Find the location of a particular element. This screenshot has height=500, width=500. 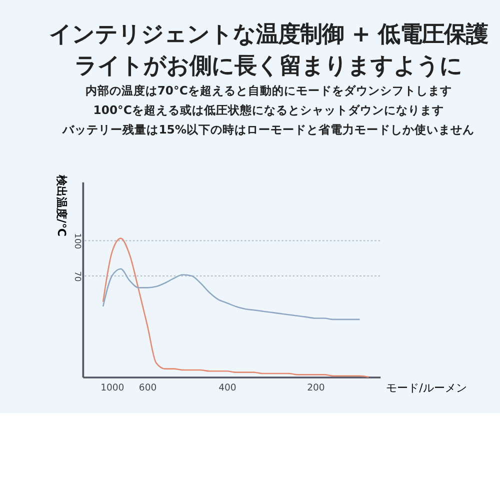

y-tick-label: 70 is located at coordinates (77, 276).